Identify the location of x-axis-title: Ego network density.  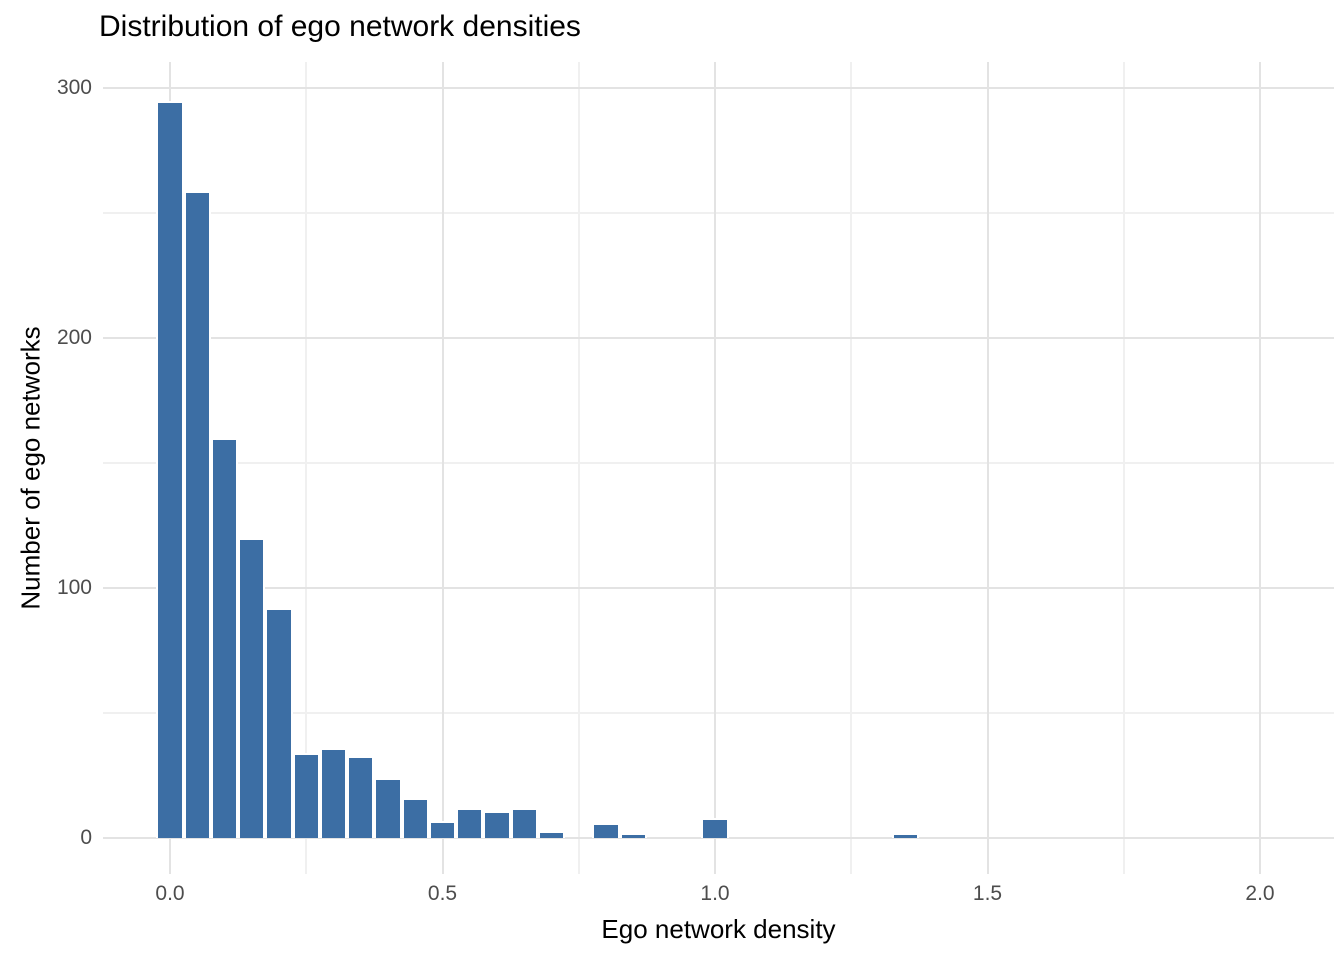
(718, 929).